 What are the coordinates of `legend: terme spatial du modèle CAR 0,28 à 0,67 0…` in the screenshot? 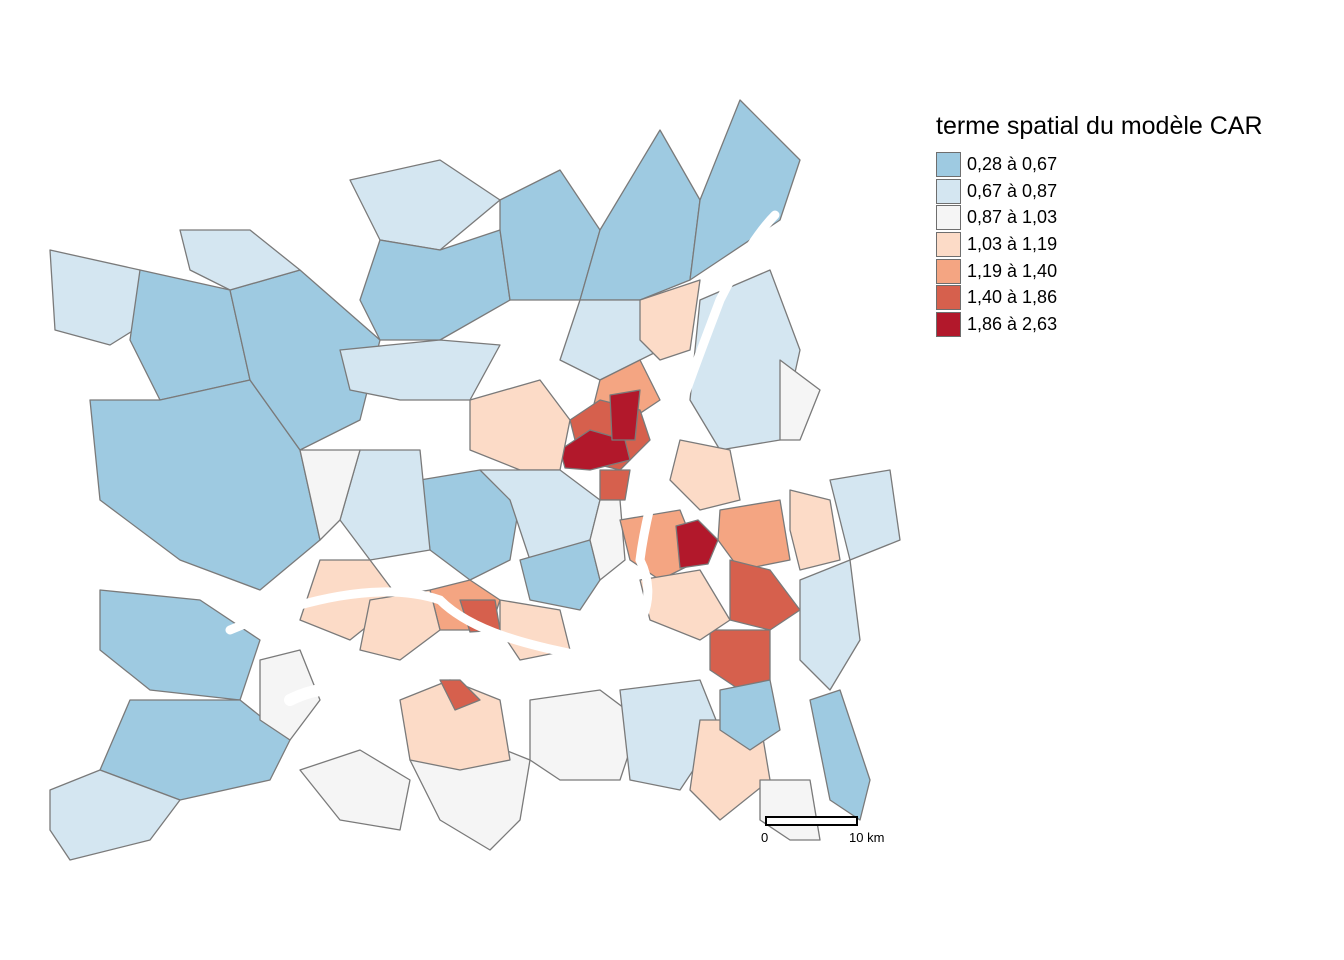 It's located at (1099, 225).